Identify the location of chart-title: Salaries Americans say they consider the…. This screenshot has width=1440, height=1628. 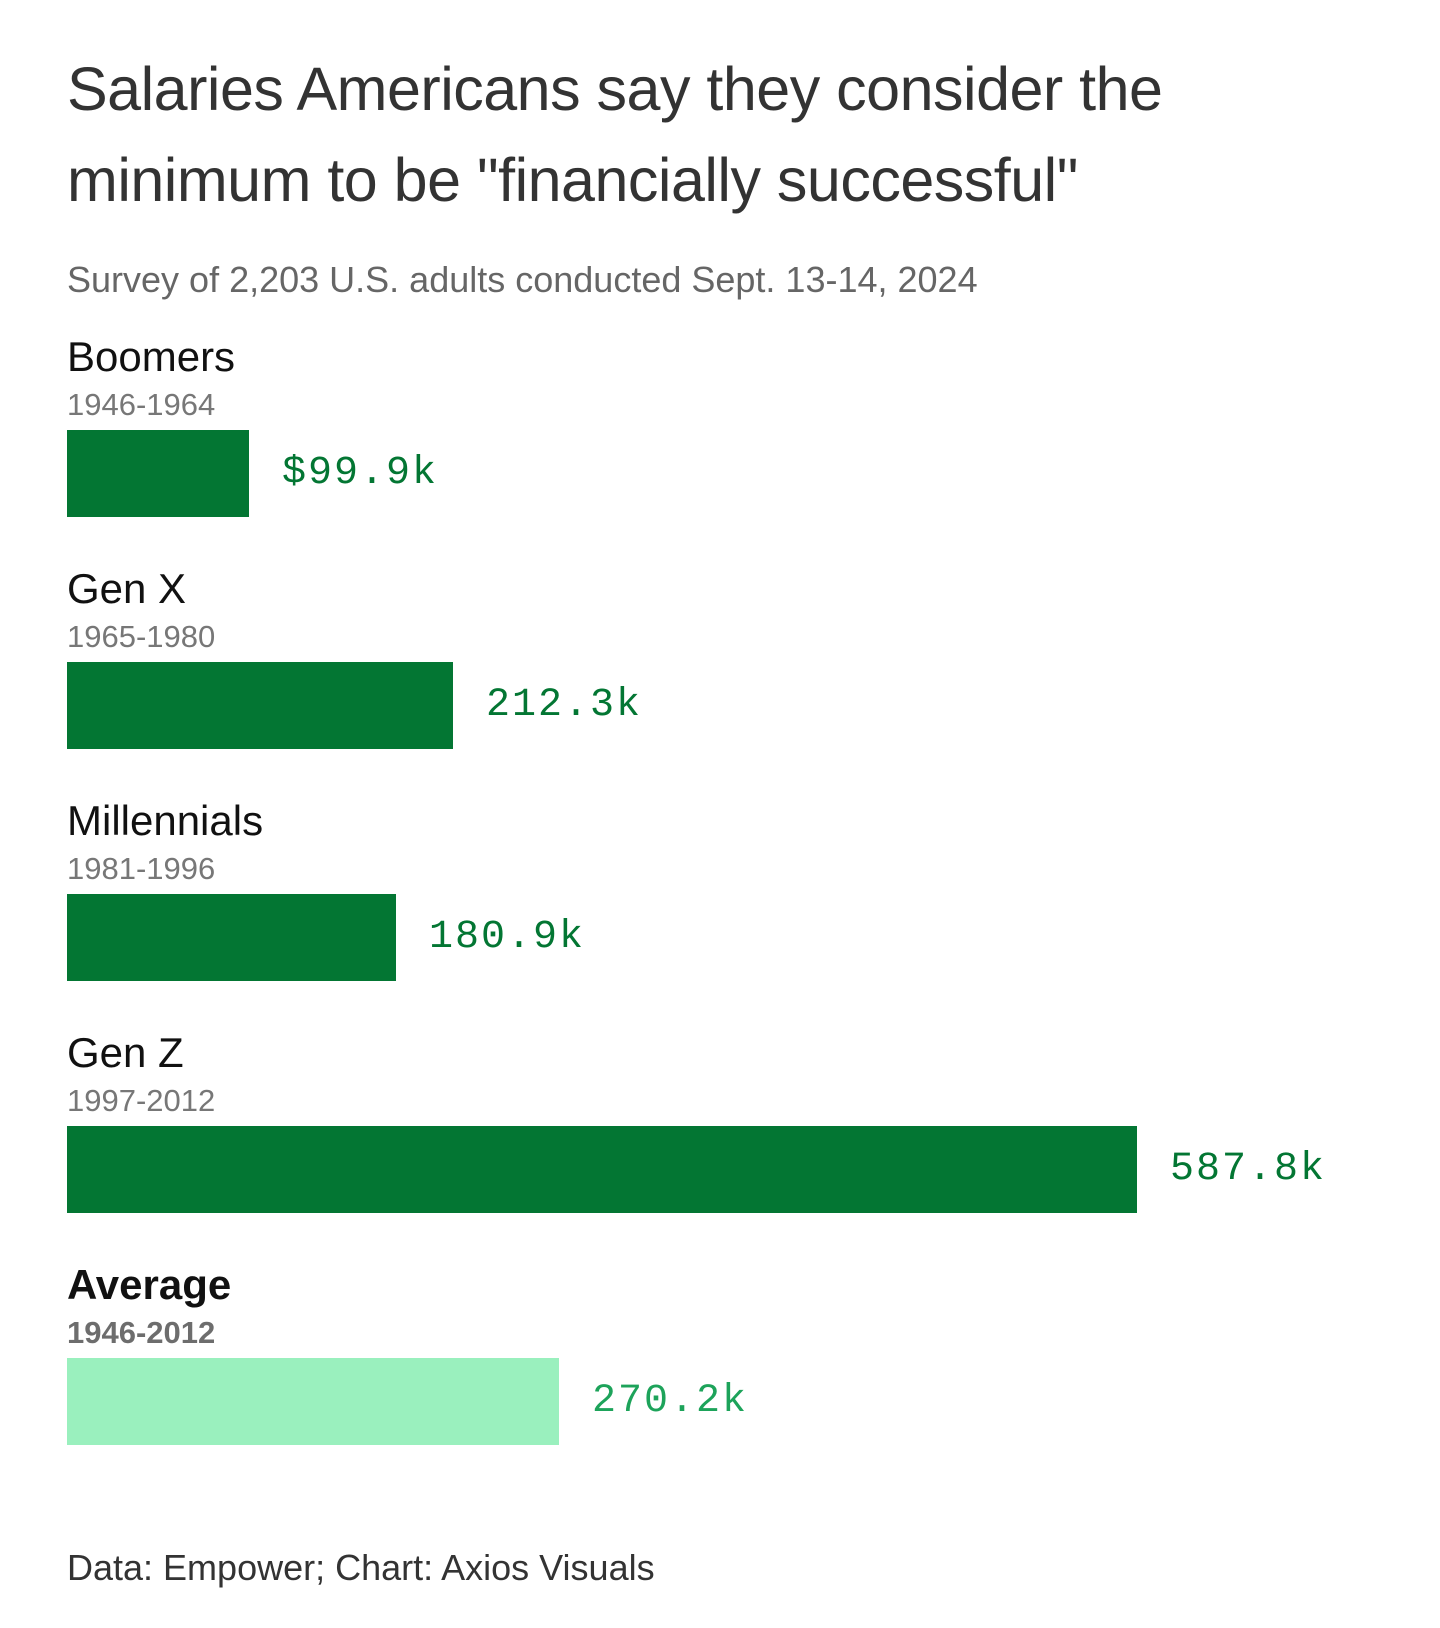
(615, 134).